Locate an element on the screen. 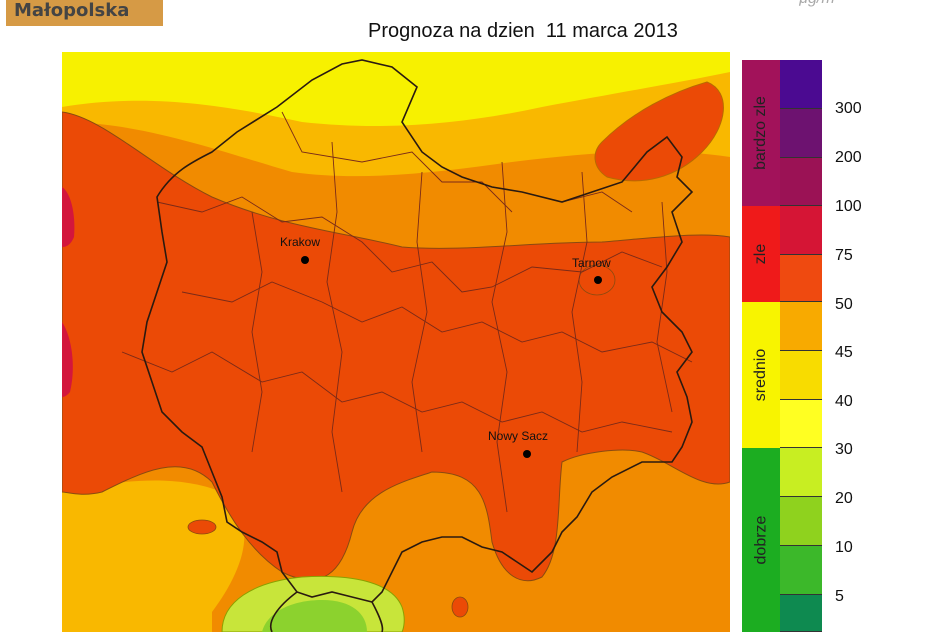  city-nowy-sacz-dot is located at coordinates (527, 454).